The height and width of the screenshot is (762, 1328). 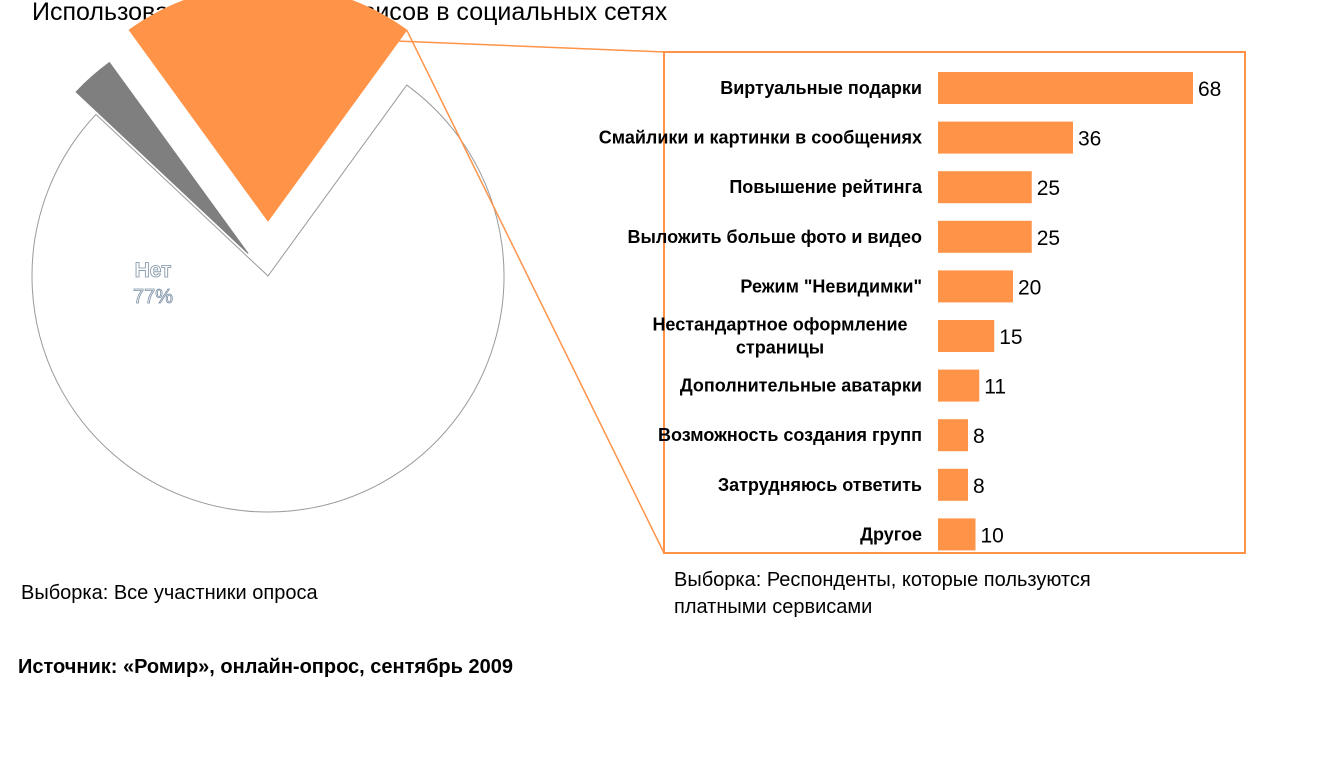 What do you see at coordinates (826, 187) in the screenshot?
I see `bar-category-label: Повышение рейтинга` at bounding box center [826, 187].